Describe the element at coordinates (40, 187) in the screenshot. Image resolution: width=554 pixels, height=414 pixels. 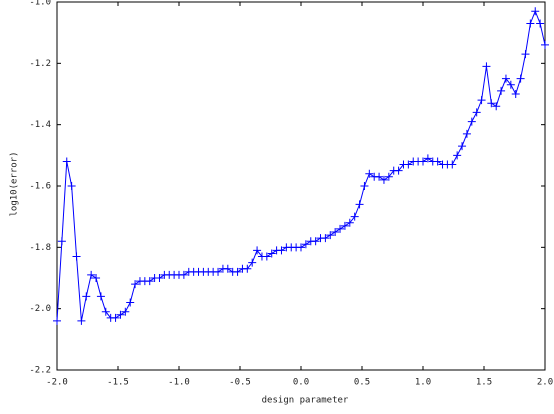
I see `y-tick-label: -1.6` at that location.